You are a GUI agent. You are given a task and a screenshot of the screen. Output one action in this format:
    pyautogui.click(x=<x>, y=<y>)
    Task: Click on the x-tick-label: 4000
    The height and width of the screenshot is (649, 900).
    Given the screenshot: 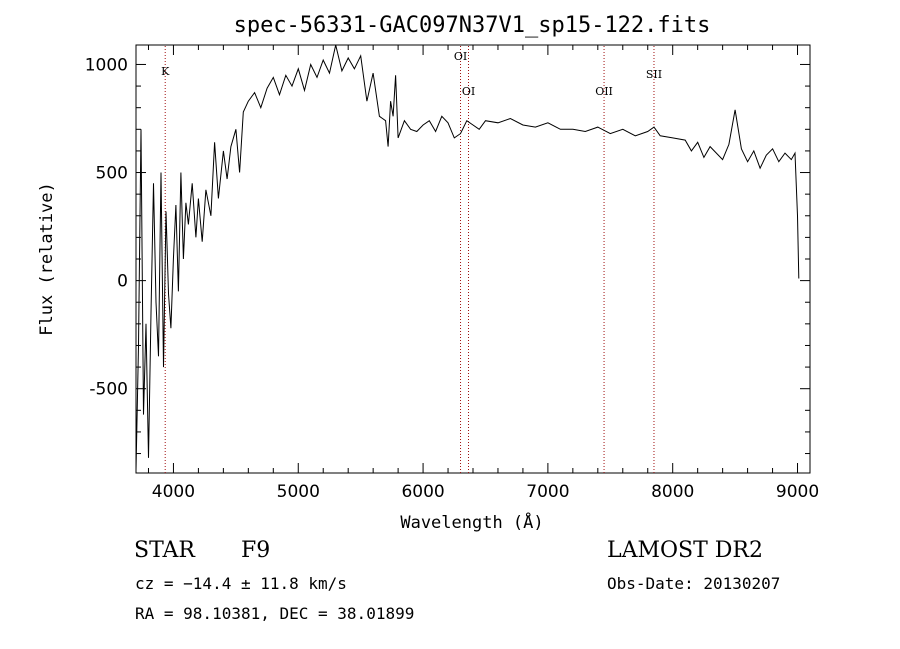 What is the action you would take?
    pyautogui.click(x=173, y=492)
    